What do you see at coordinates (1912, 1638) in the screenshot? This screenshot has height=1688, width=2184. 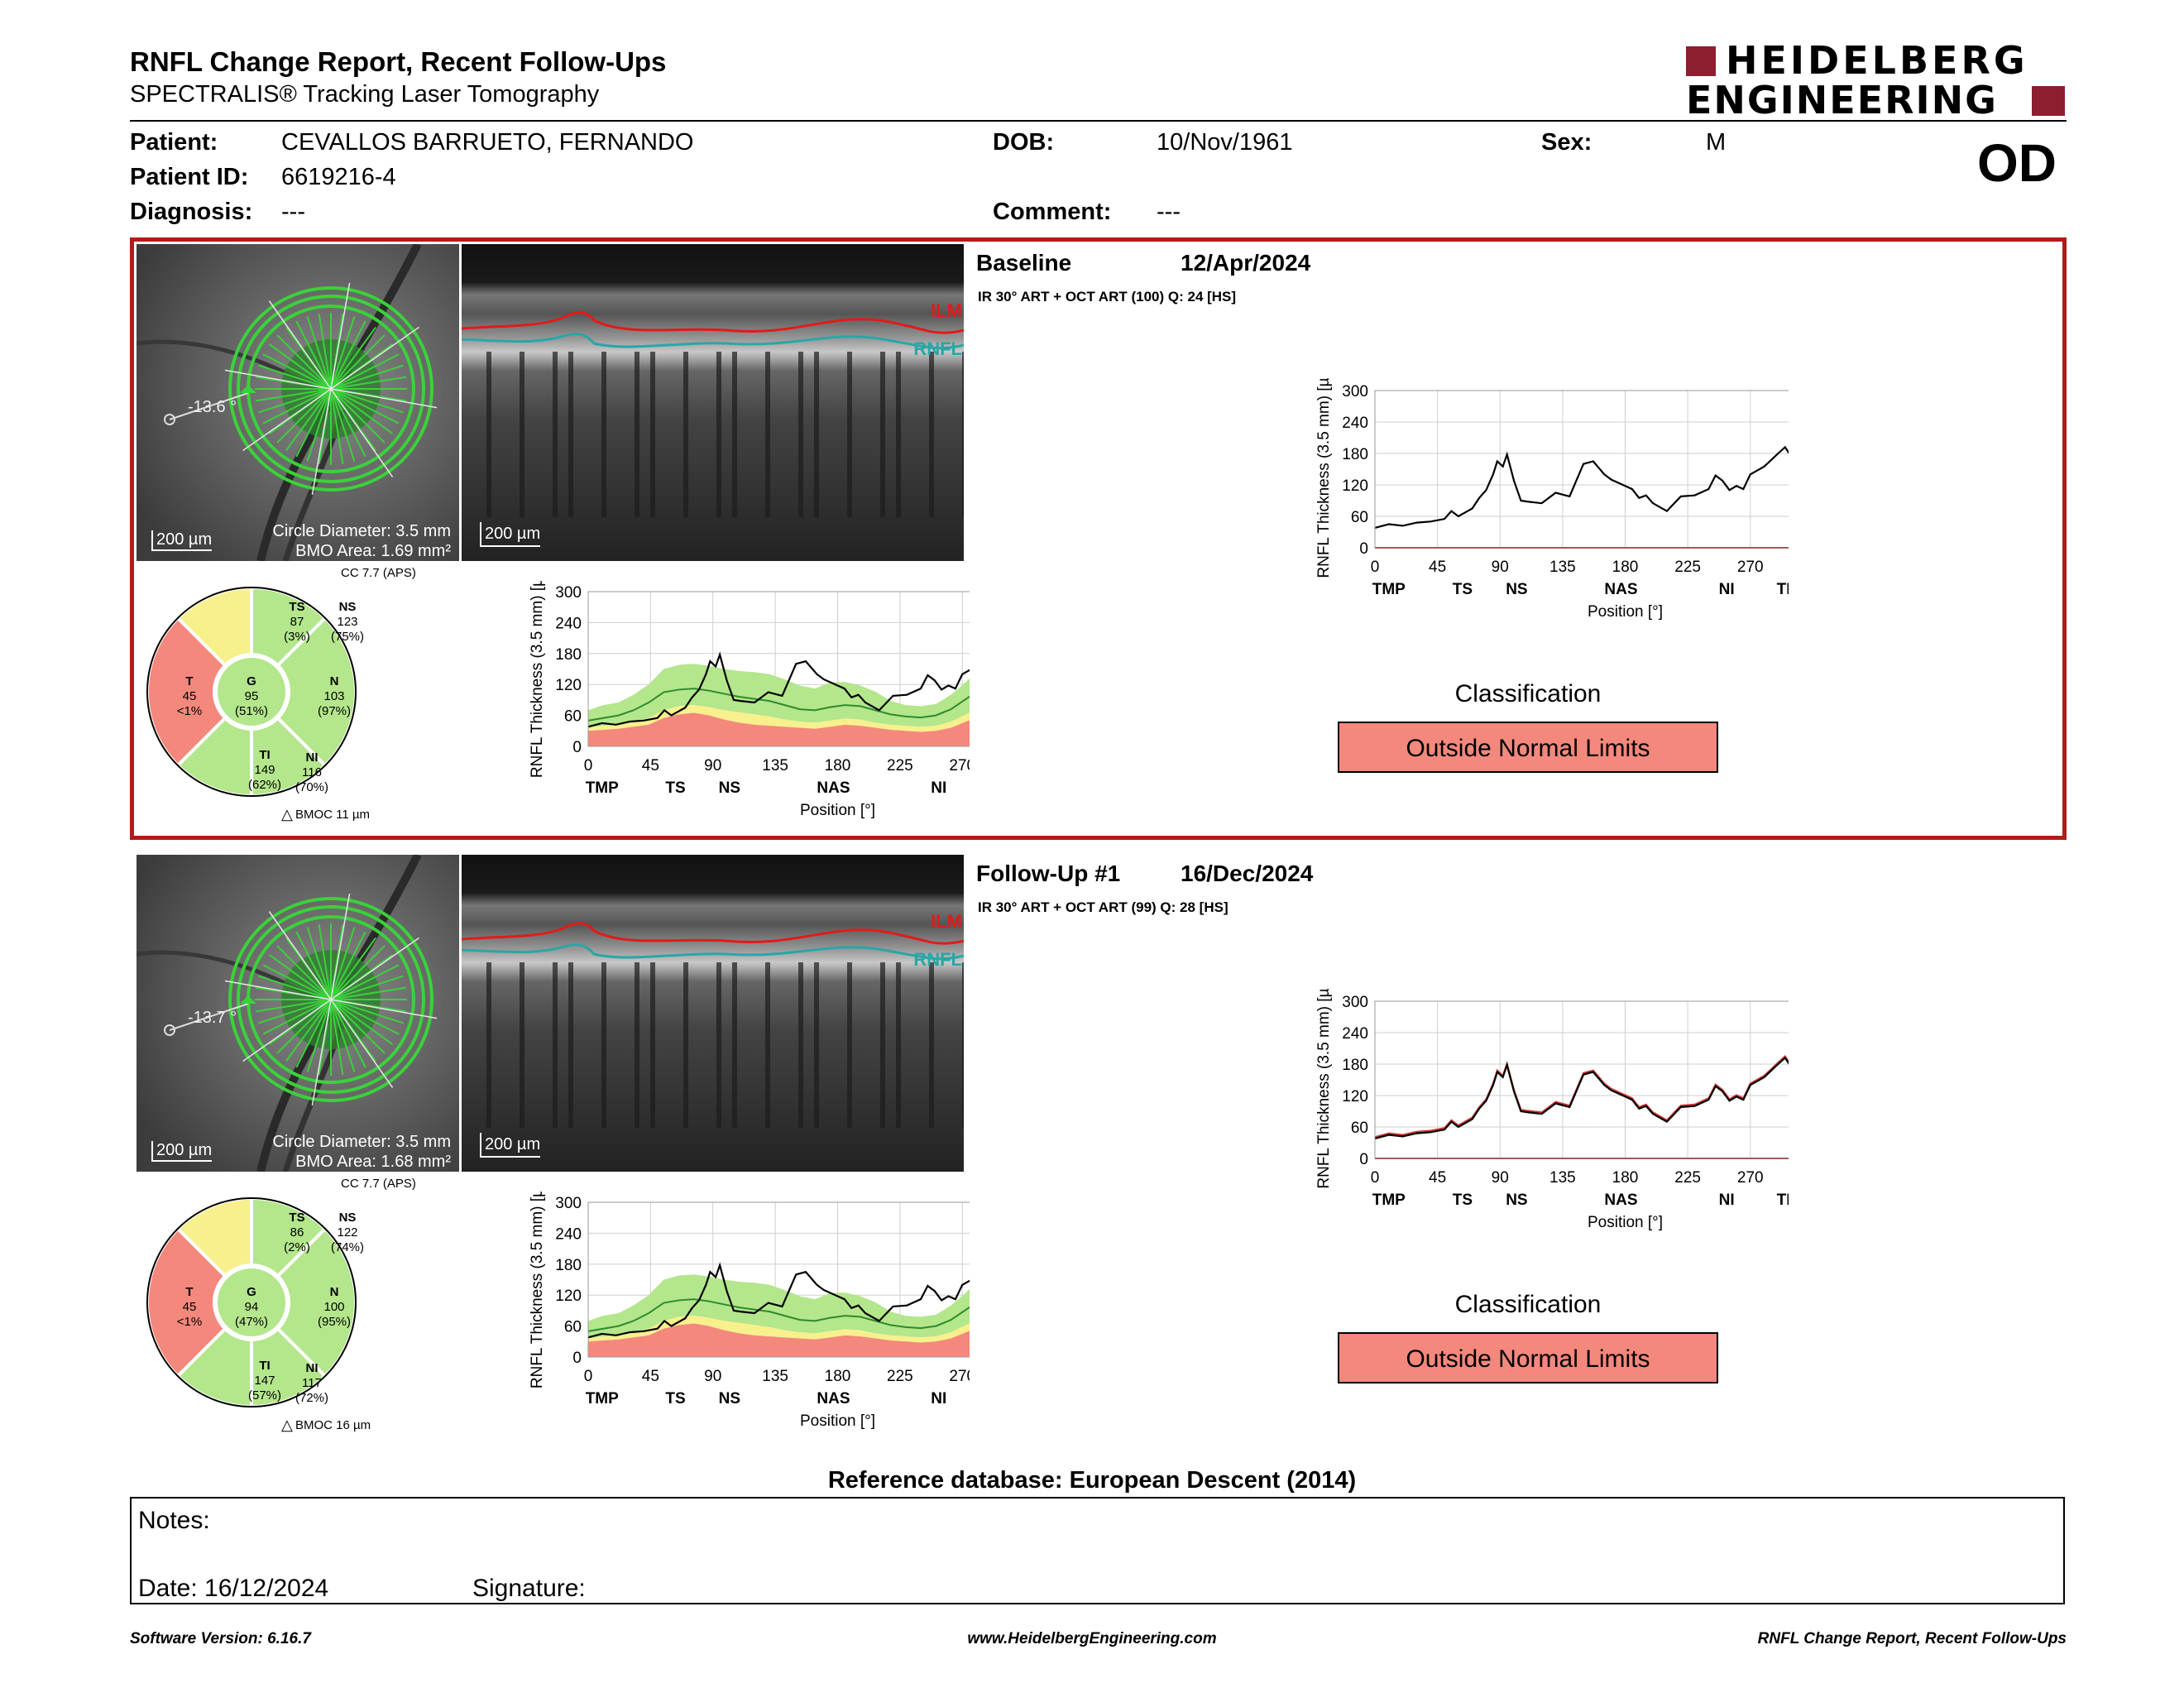 I see `footer-report-name: RNFL Change Report, Recent Follow-Ups` at bounding box center [1912, 1638].